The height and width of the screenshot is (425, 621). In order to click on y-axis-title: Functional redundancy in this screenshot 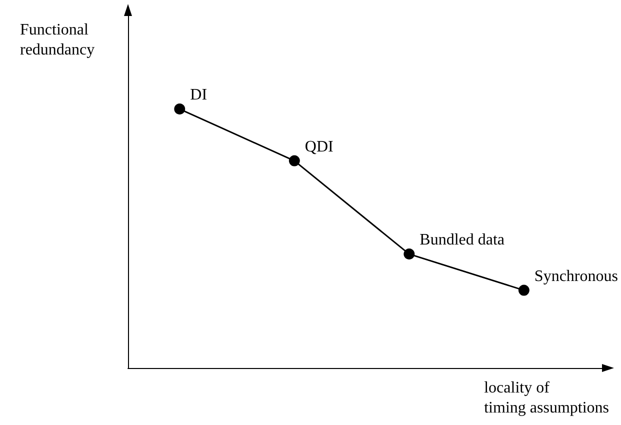, I will do `click(57, 40)`.